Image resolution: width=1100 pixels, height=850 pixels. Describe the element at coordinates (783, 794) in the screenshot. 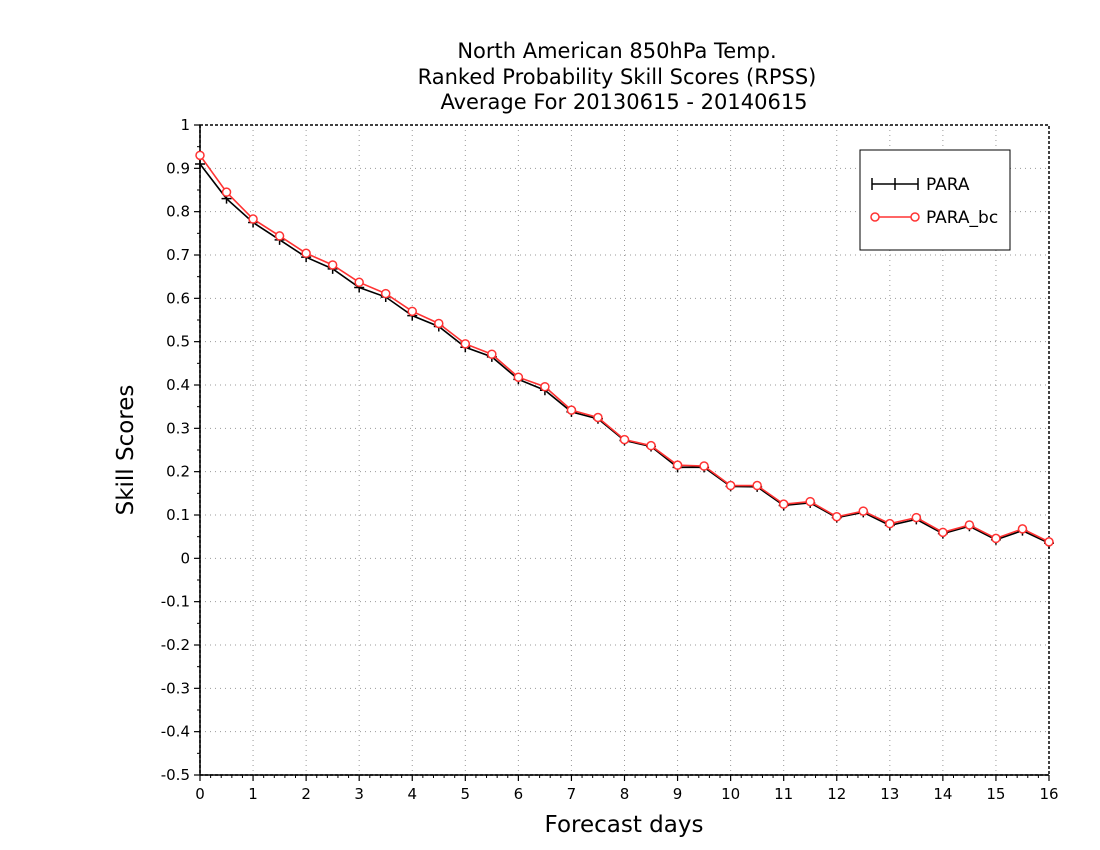

I see `x-tick-label: 11` at that location.